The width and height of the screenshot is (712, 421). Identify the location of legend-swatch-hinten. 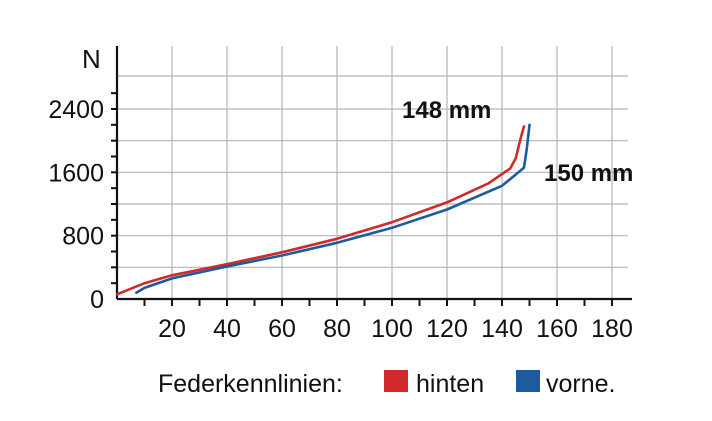
(396, 381).